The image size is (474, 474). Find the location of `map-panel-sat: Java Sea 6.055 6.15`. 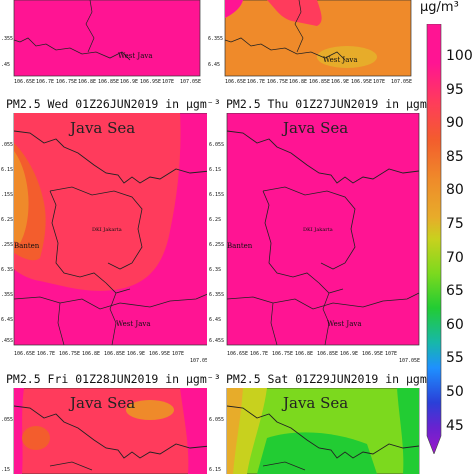

map-panel-sat: Java Sea 6.055 6.15 is located at coordinates (314, 431).